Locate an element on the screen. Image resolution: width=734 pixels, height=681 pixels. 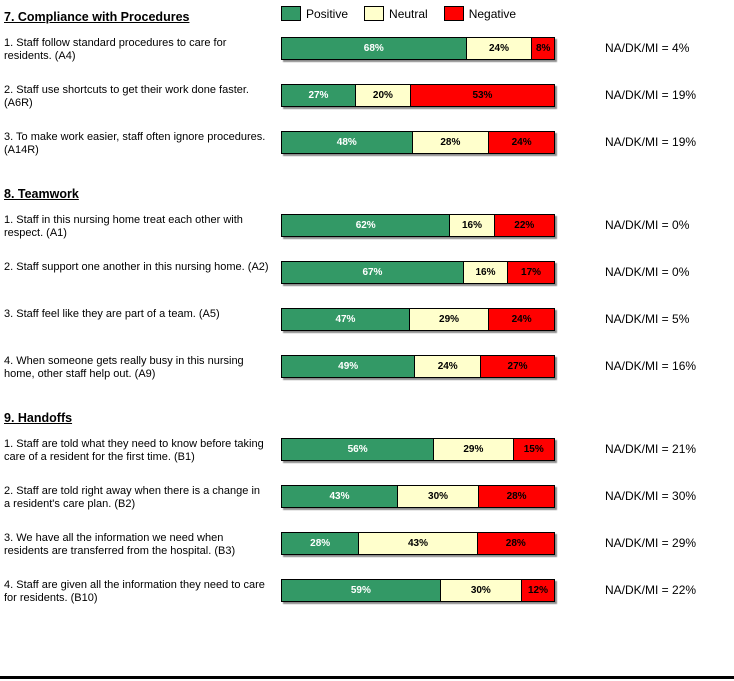
na-dk-mi-label: NA/DK/MI = 16% is located at coordinates (651, 366).